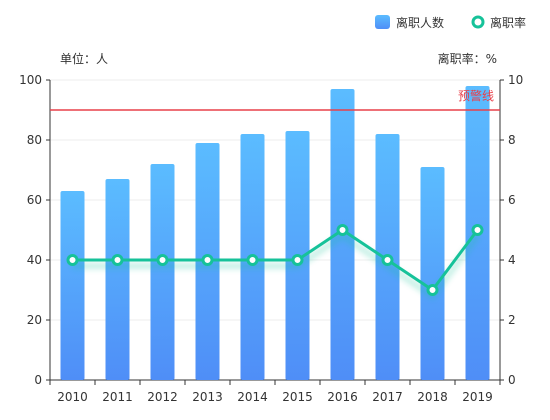  Describe the element at coordinates (515, 80) in the screenshot. I see `y-right-tick-label: 10` at that location.